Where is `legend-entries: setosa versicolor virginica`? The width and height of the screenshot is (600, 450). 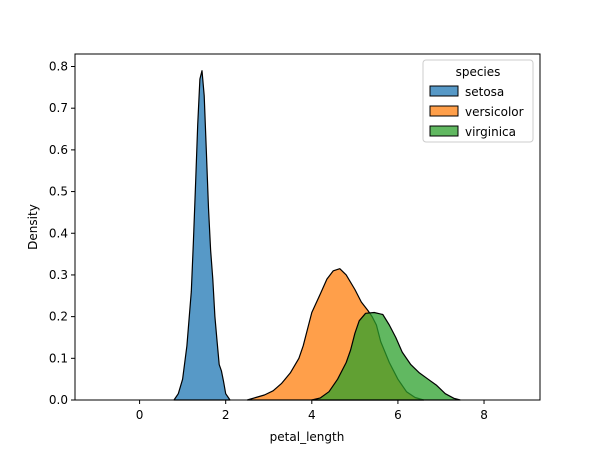
legend-entries: setosa versicolor virginica is located at coordinates (476, 112).